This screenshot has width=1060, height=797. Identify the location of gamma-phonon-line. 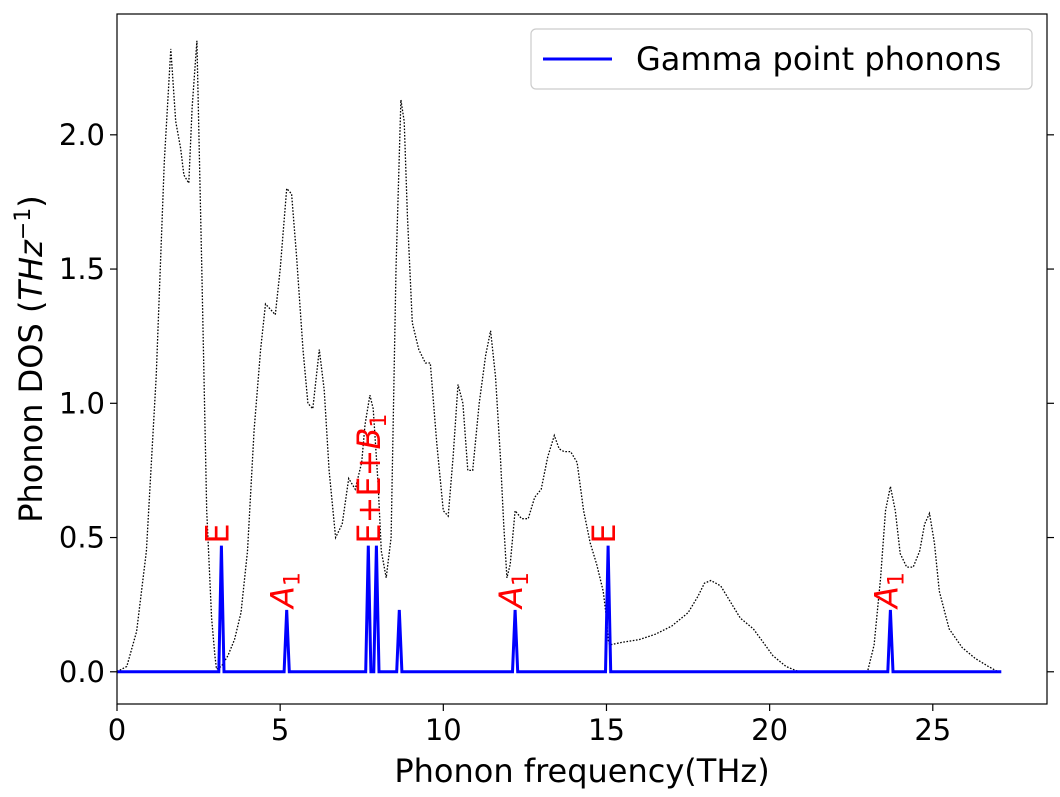
(559, 609).